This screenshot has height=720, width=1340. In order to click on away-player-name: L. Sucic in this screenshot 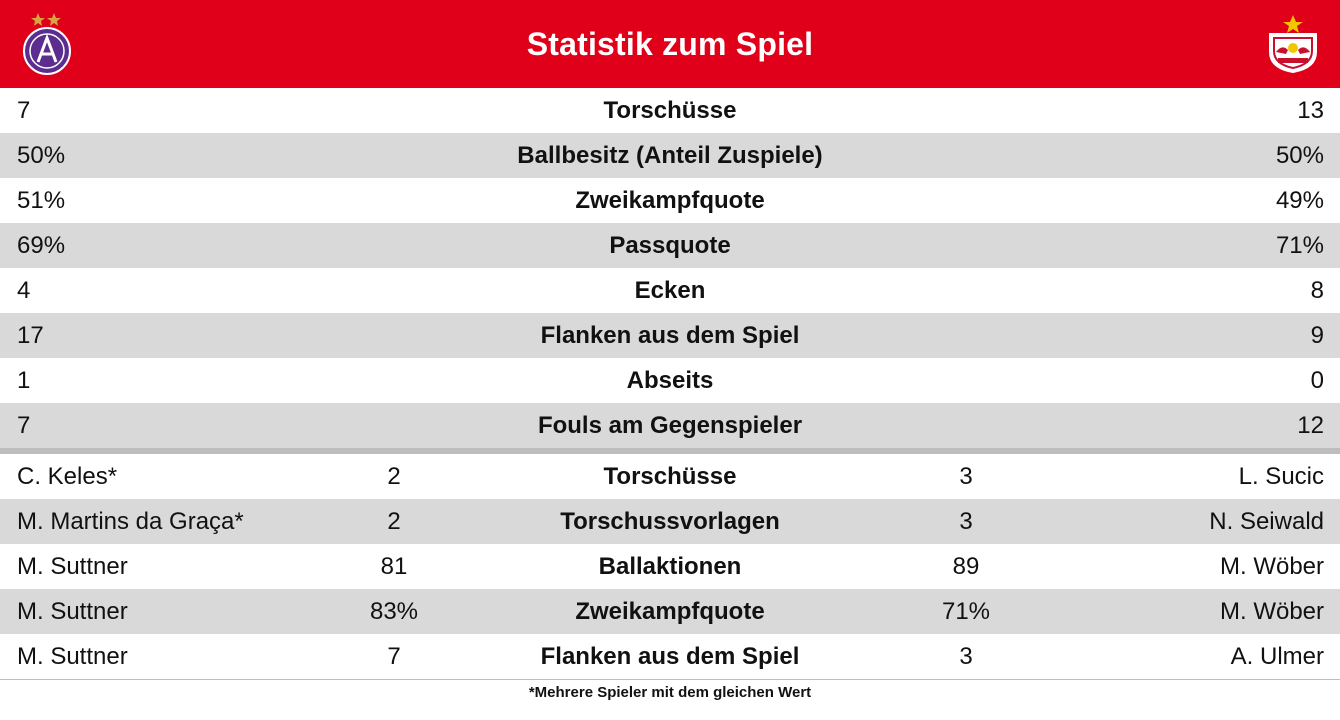, I will do `click(1281, 476)`.